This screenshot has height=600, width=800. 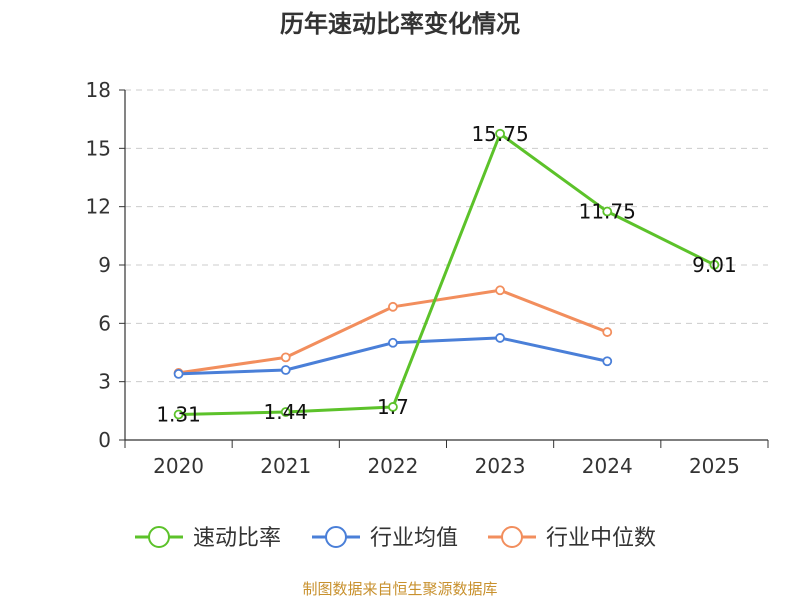 I want to click on y-tick-label: 15, so click(x=98, y=148).